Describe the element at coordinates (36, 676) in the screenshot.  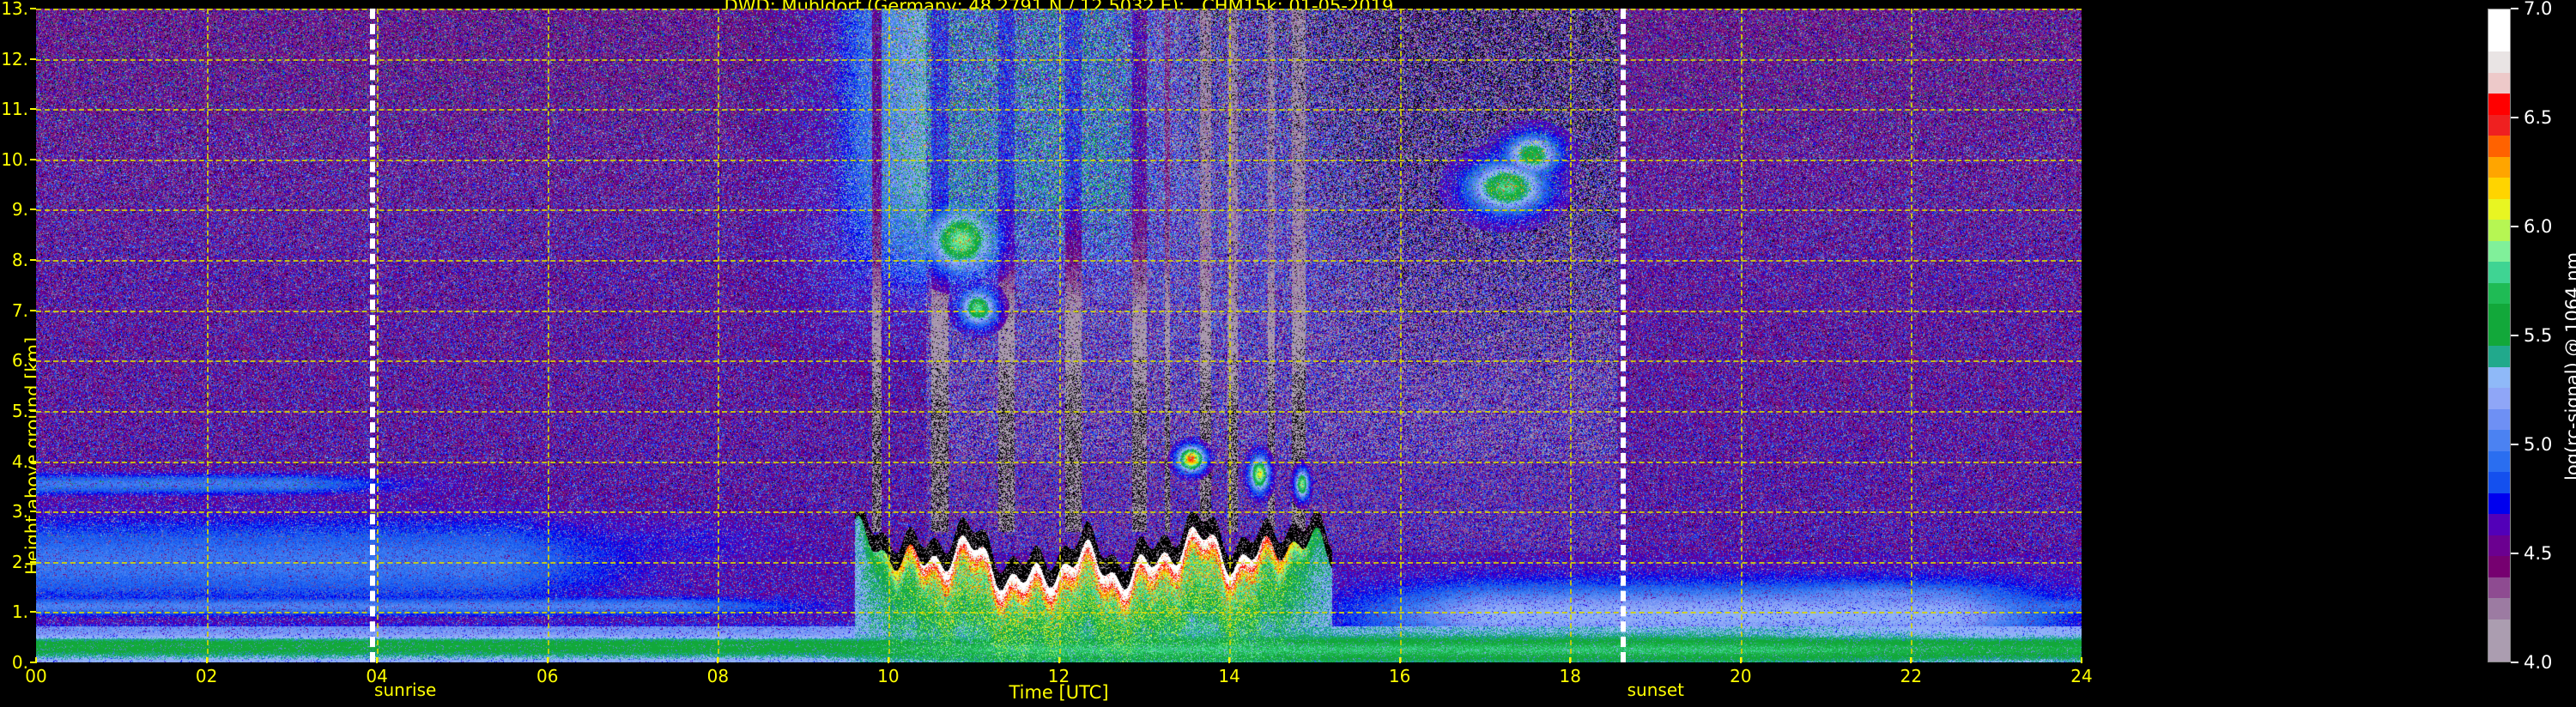
I see `x-tick-label: 00` at that location.